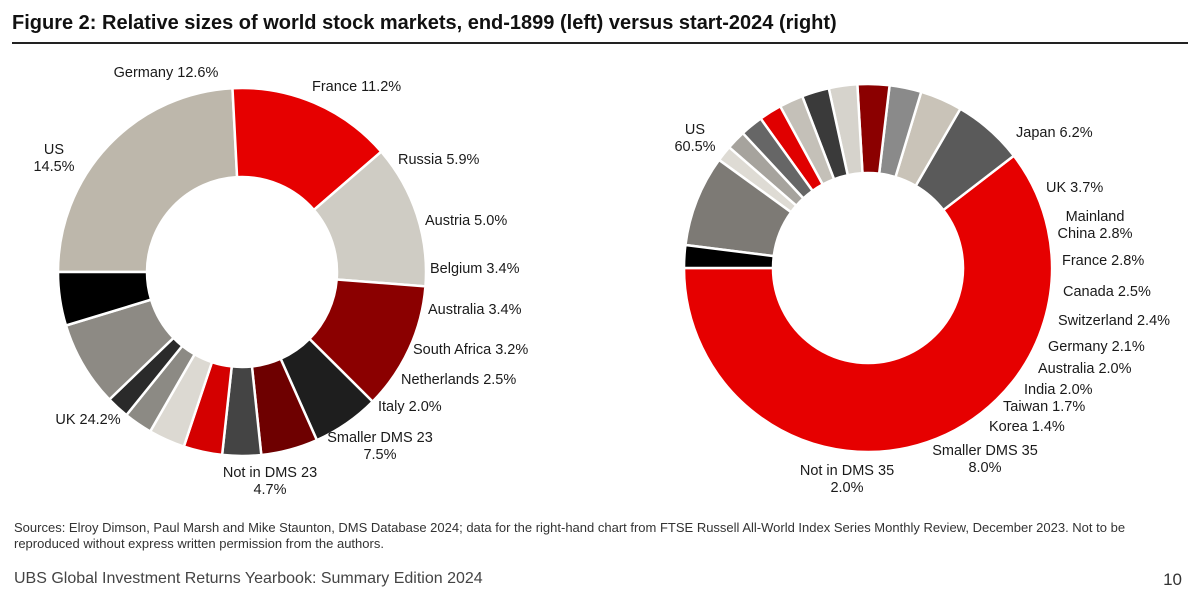  Describe the element at coordinates (410, 407) in the screenshot. I see `label-left-italy: Italy 2.0%` at that location.